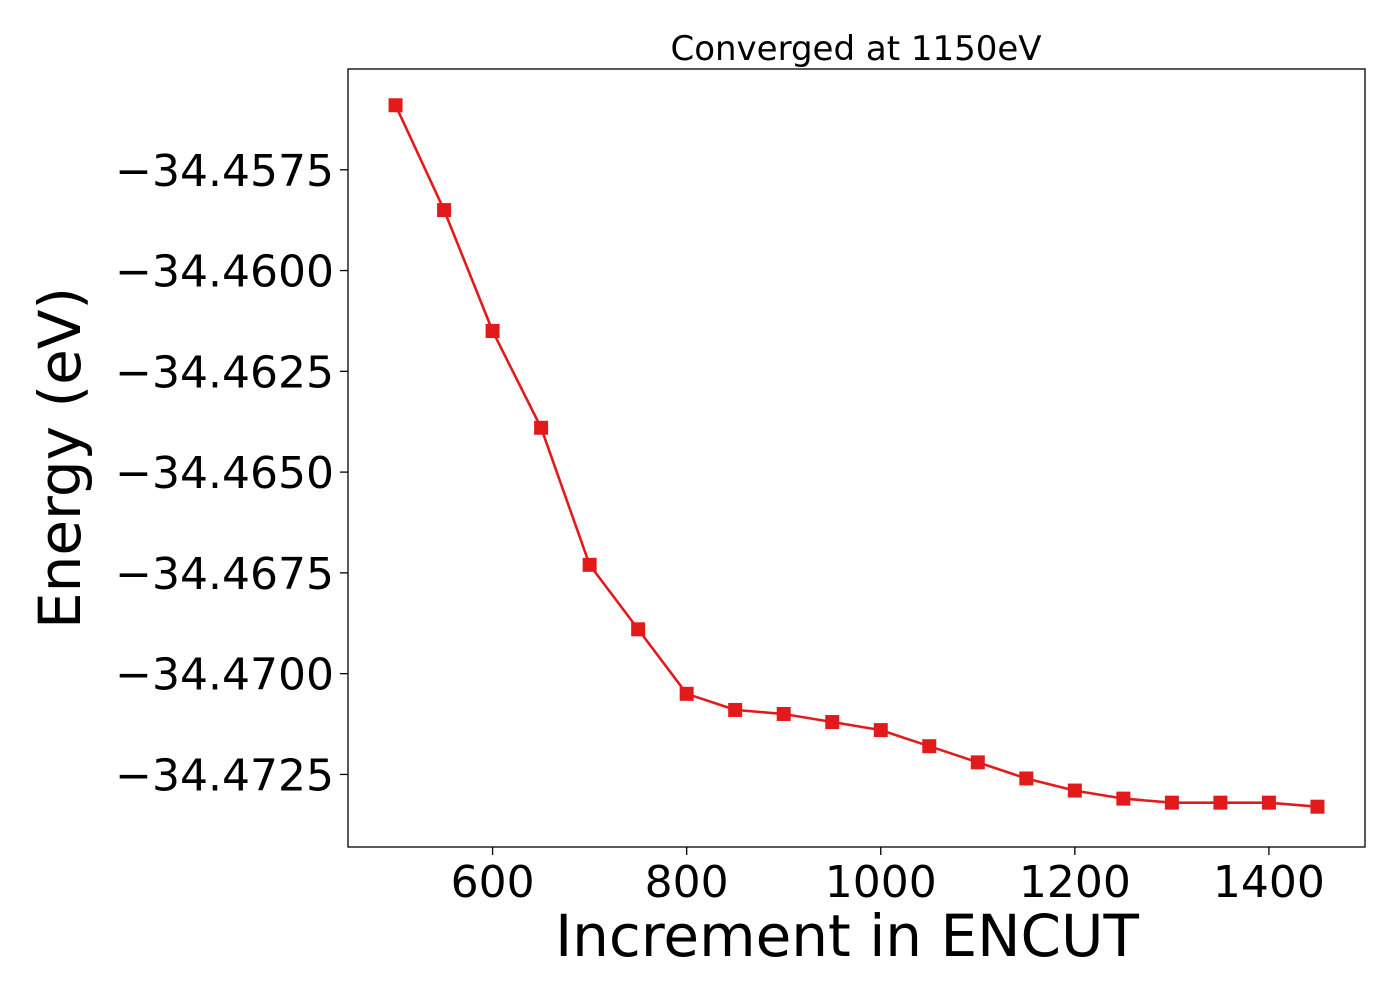  Describe the element at coordinates (493, 882) in the screenshot. I see `x-tick-label: 600` at that location.